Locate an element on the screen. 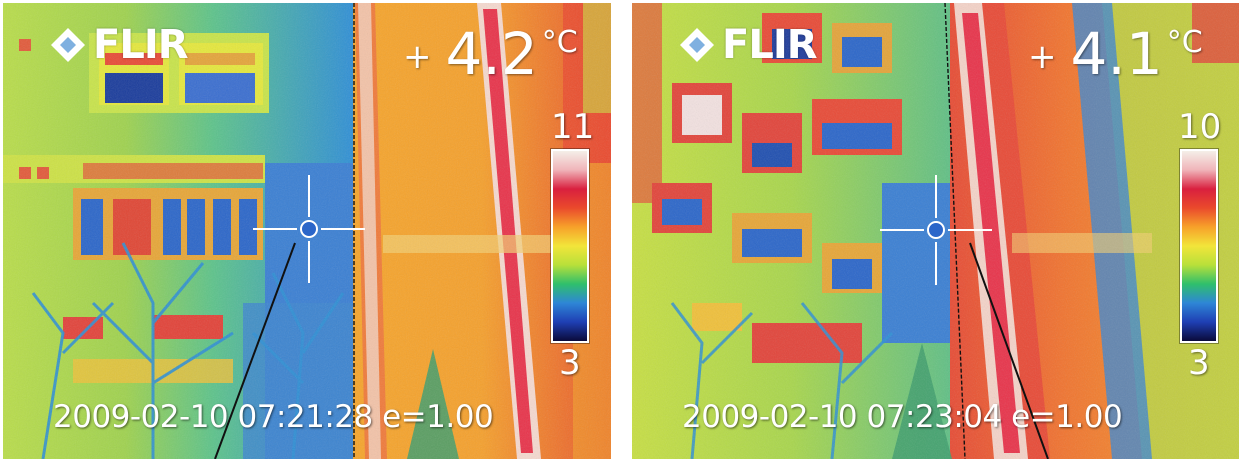 Image resolution: width=1239 pixels, height=459 pixels. crosshair-overlay-left is located at coordinates (289, 231).